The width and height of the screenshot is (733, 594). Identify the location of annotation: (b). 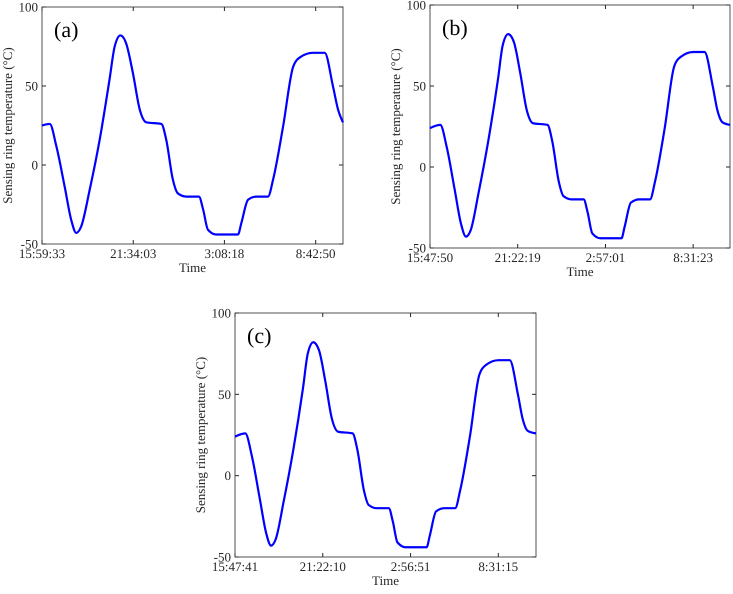
(455, 27).